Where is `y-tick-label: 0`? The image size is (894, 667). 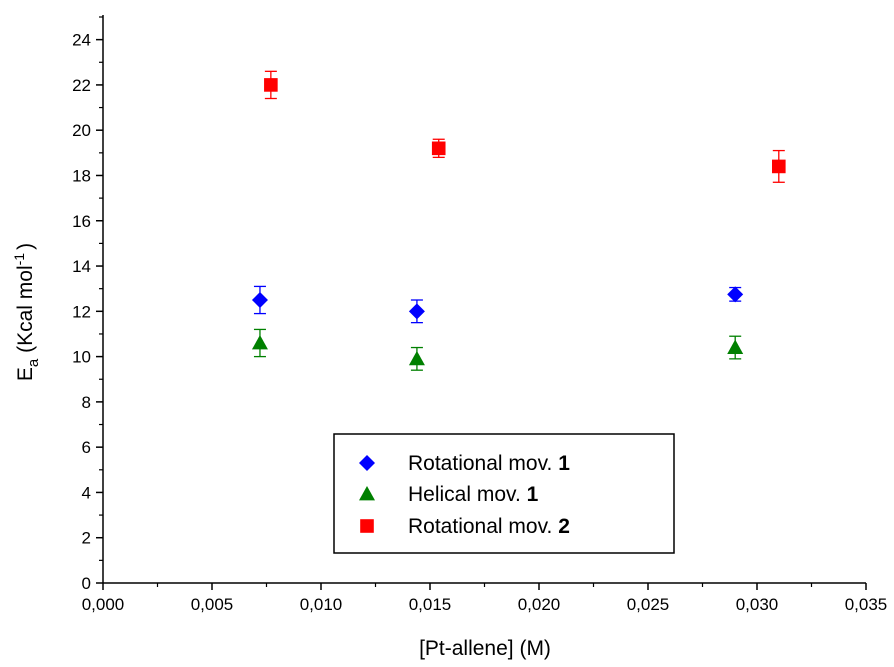 y-tick-label: 0 is located at coordinates (86, 583).